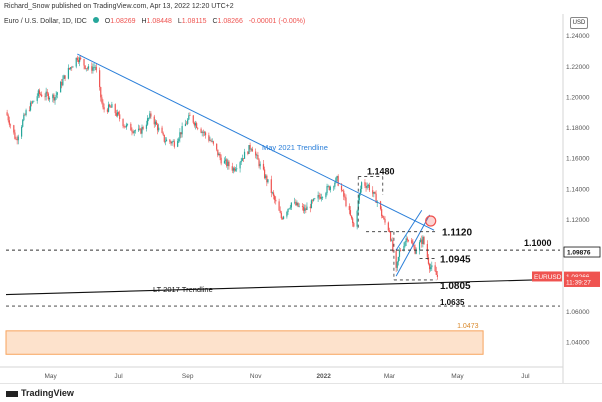 The width and height of the screenshot is (602, 402). Describe the element at coordinates (548, 277) in the screenshot. I see `price-tag-label: EURUSD` at that location.